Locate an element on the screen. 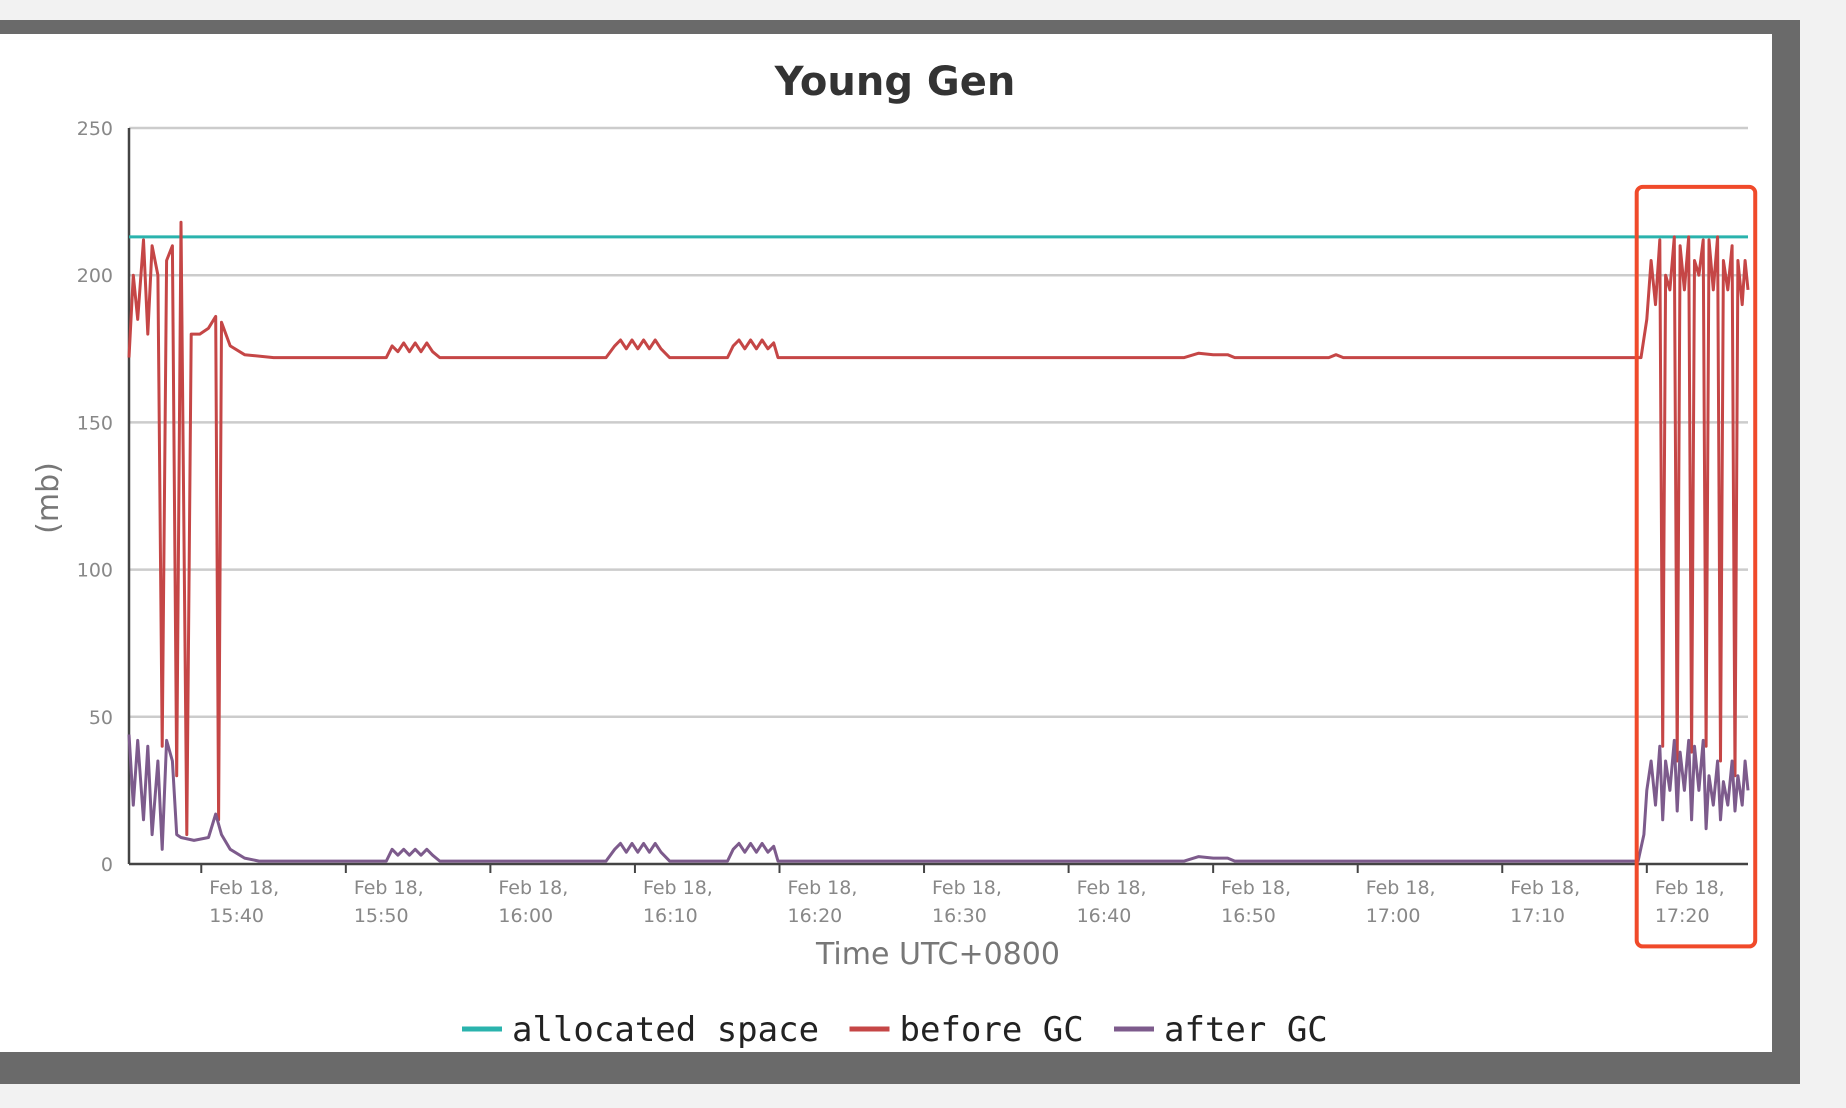  legend-label: allocated space is located at coordinates (665, 1030).